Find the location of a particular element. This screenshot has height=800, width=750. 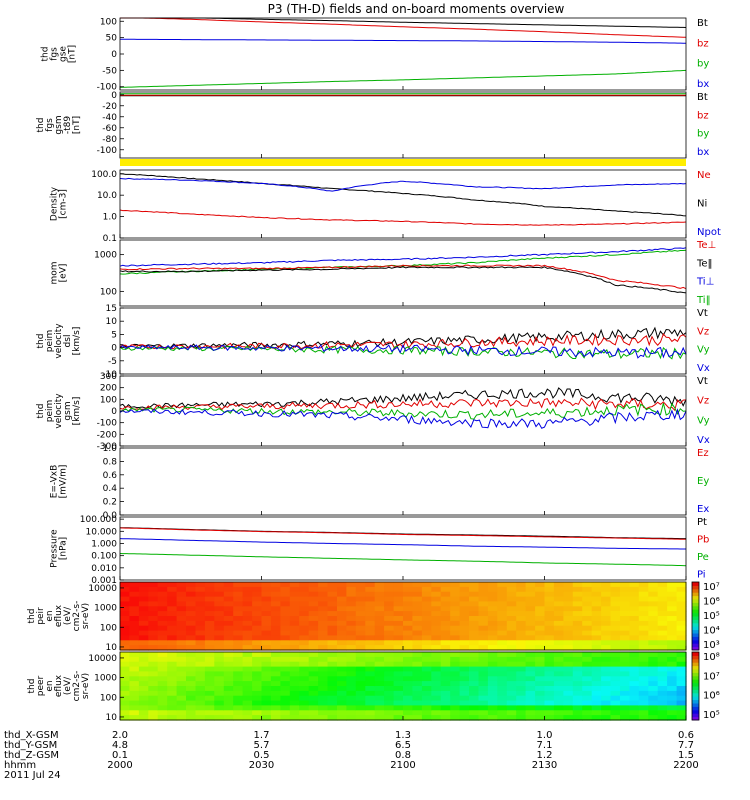

y-tick-label: 50 is located at coordinates (112, 39).